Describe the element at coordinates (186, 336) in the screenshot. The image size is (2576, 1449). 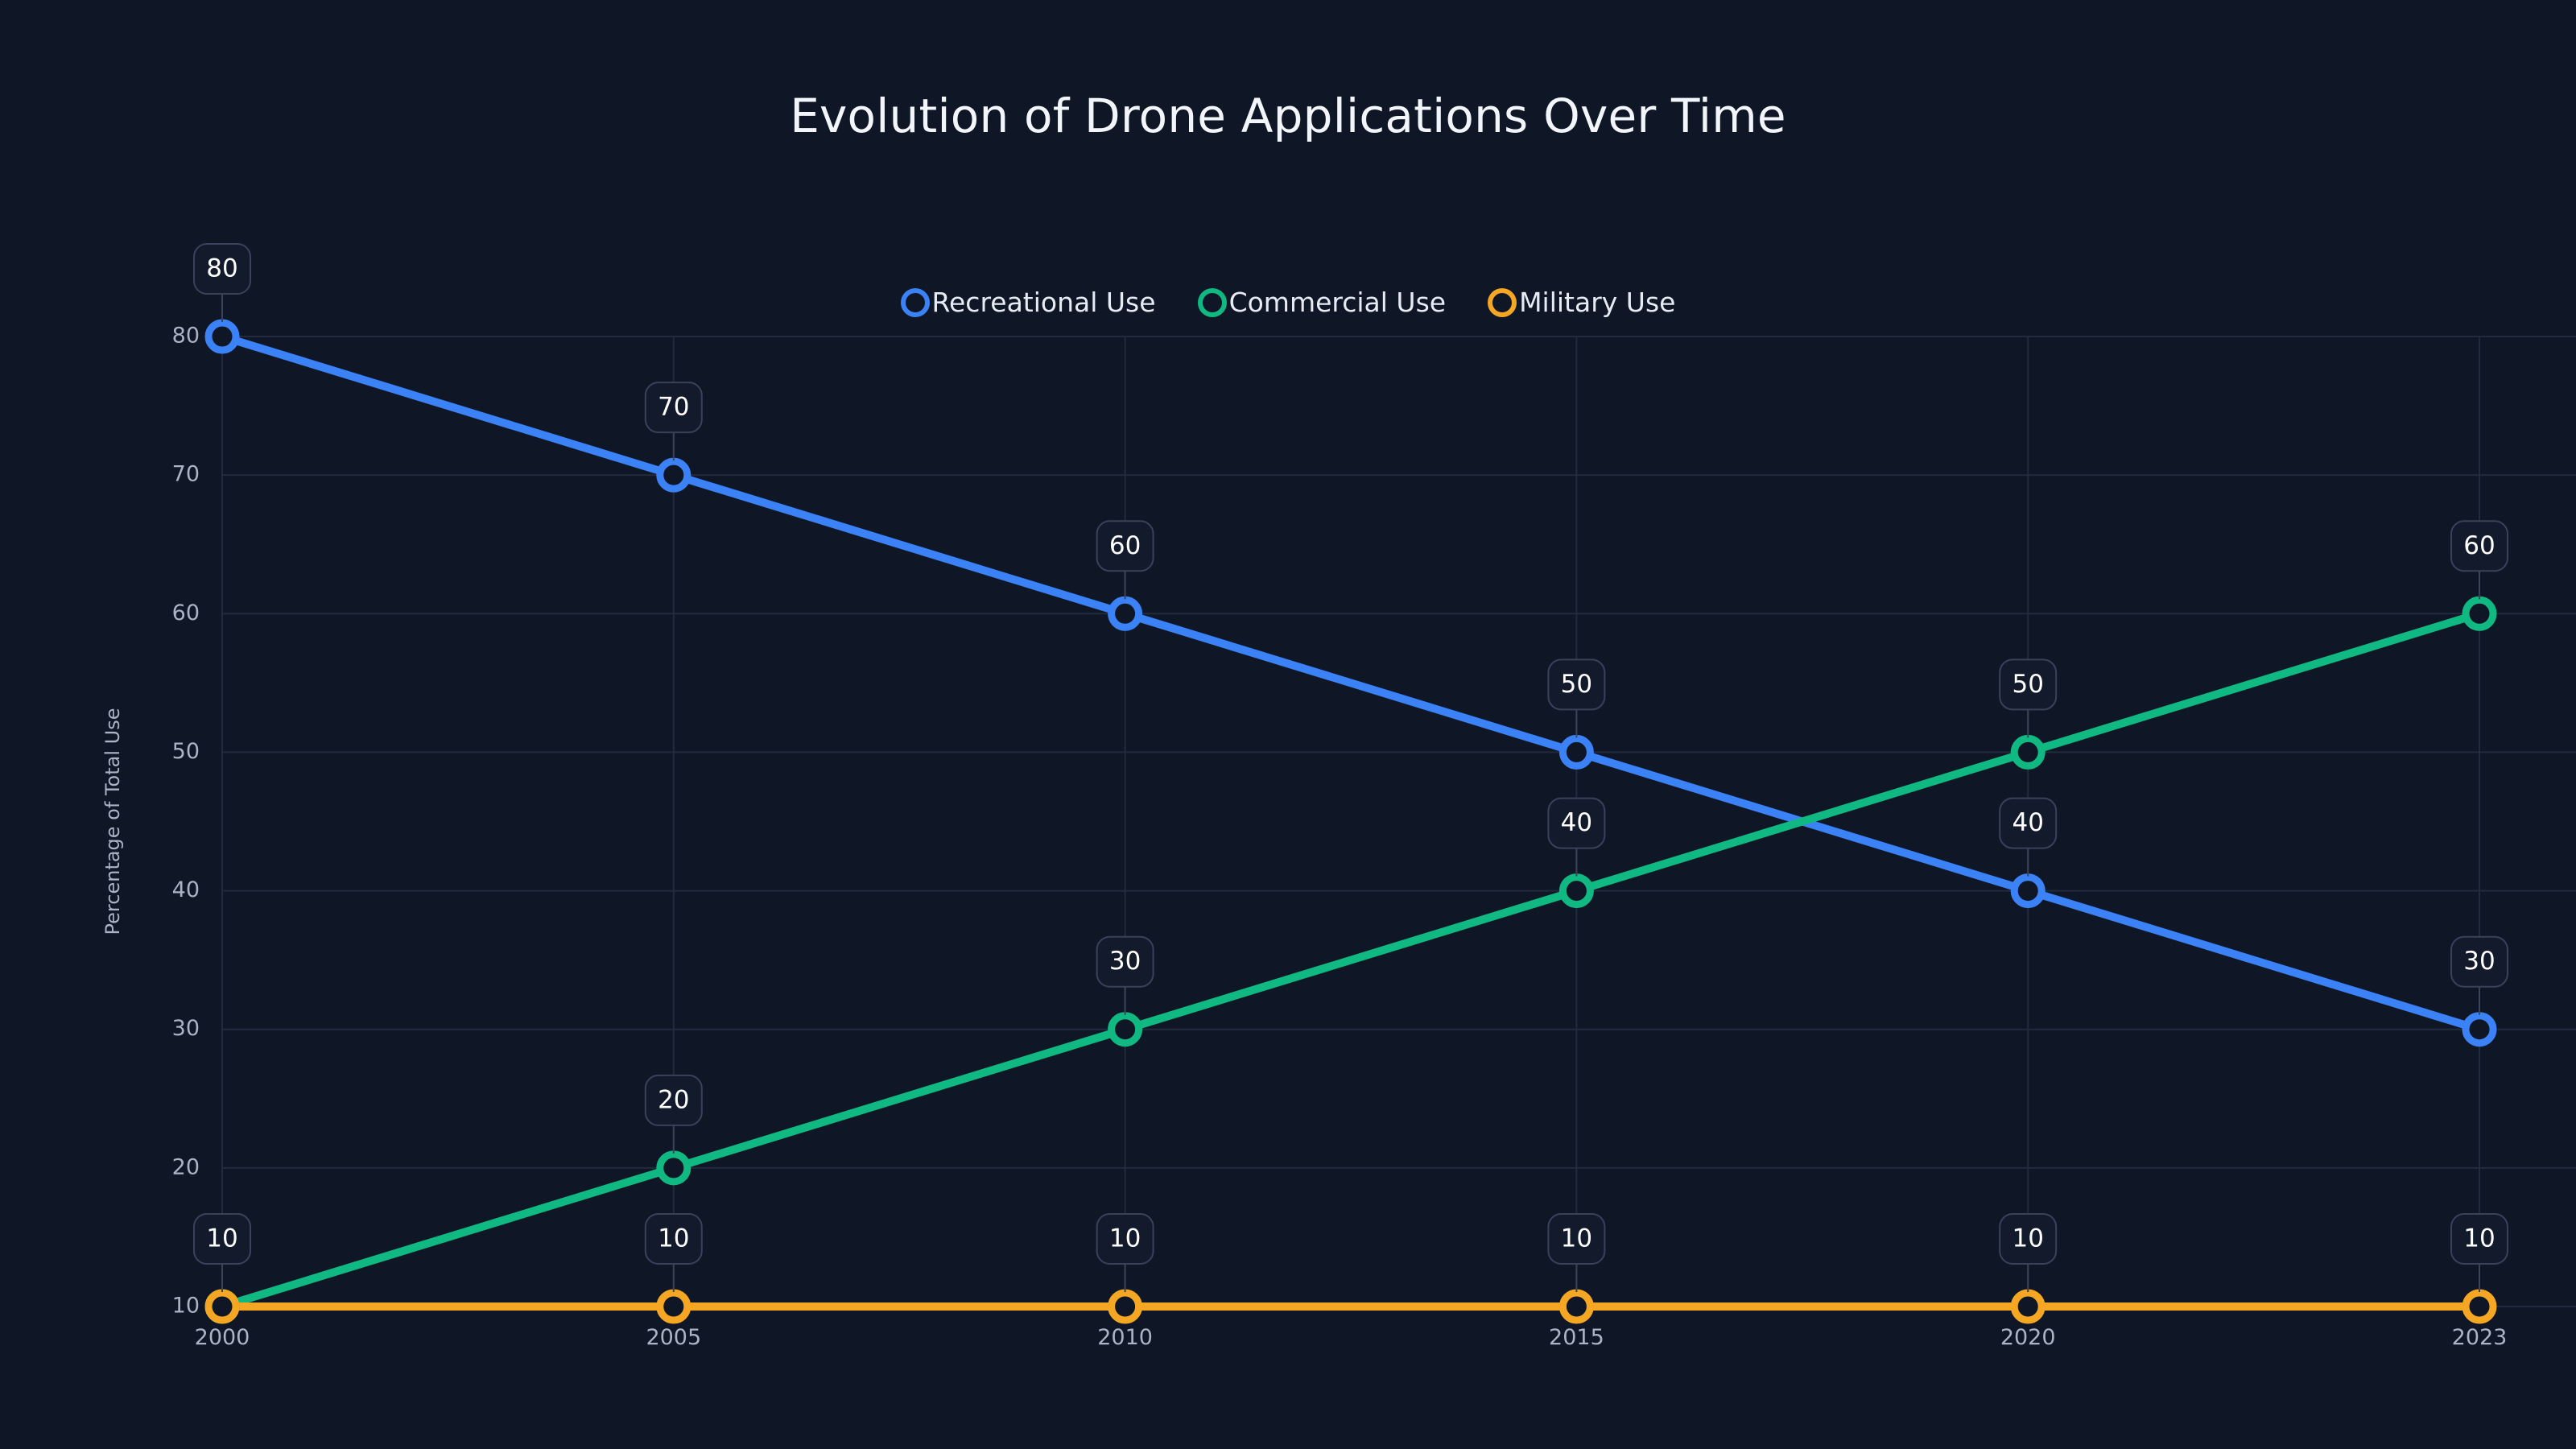
I see `y-axis-tick-label: 80` at that location.